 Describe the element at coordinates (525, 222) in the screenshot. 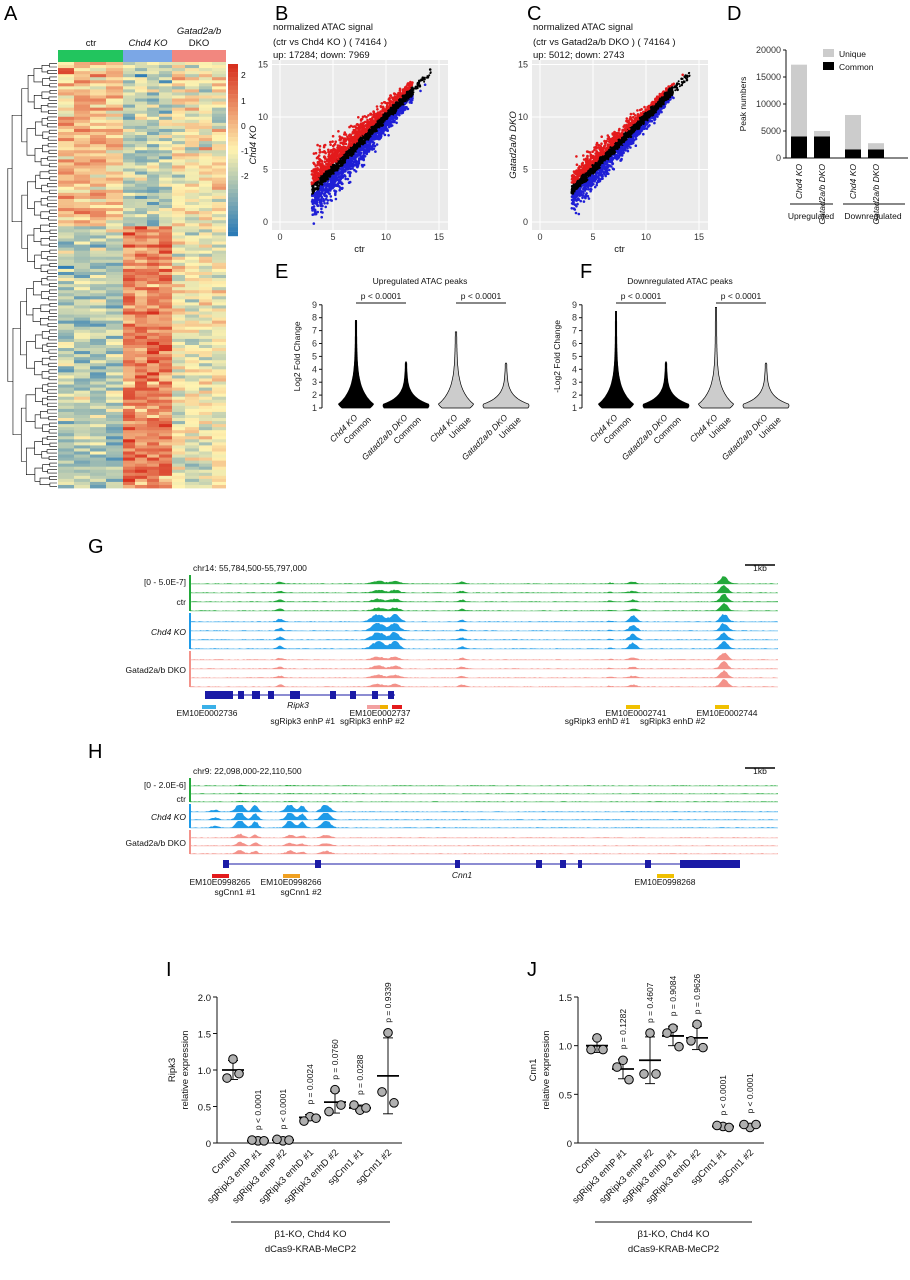

I see `y-tick-label: 0` at that location.